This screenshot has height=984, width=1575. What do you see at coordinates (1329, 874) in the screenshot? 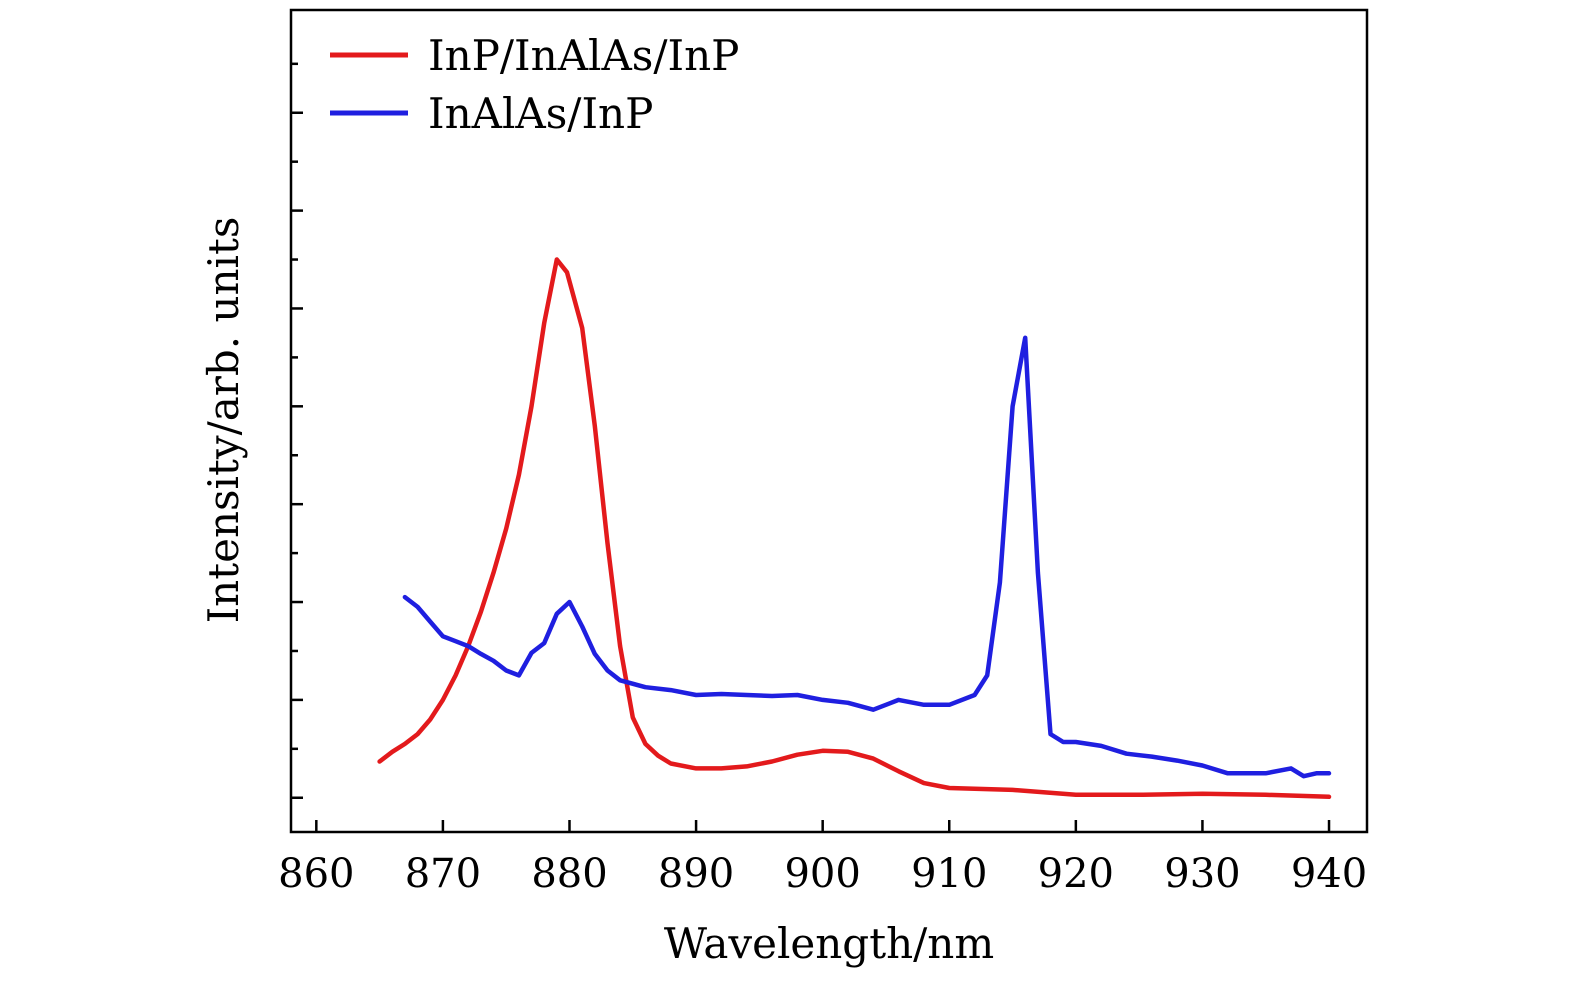
I see `x-tick-label-940: 940` at bounding box center [1329, 874].